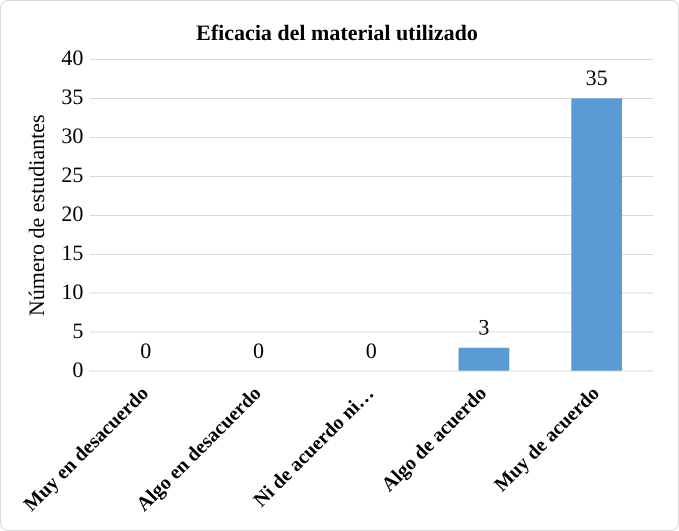 The width and height of the screenshot is (679, 531). Describe the element at coordinates (72, 175) in the screenshot. I see `y-tick-label: 25` at that location.